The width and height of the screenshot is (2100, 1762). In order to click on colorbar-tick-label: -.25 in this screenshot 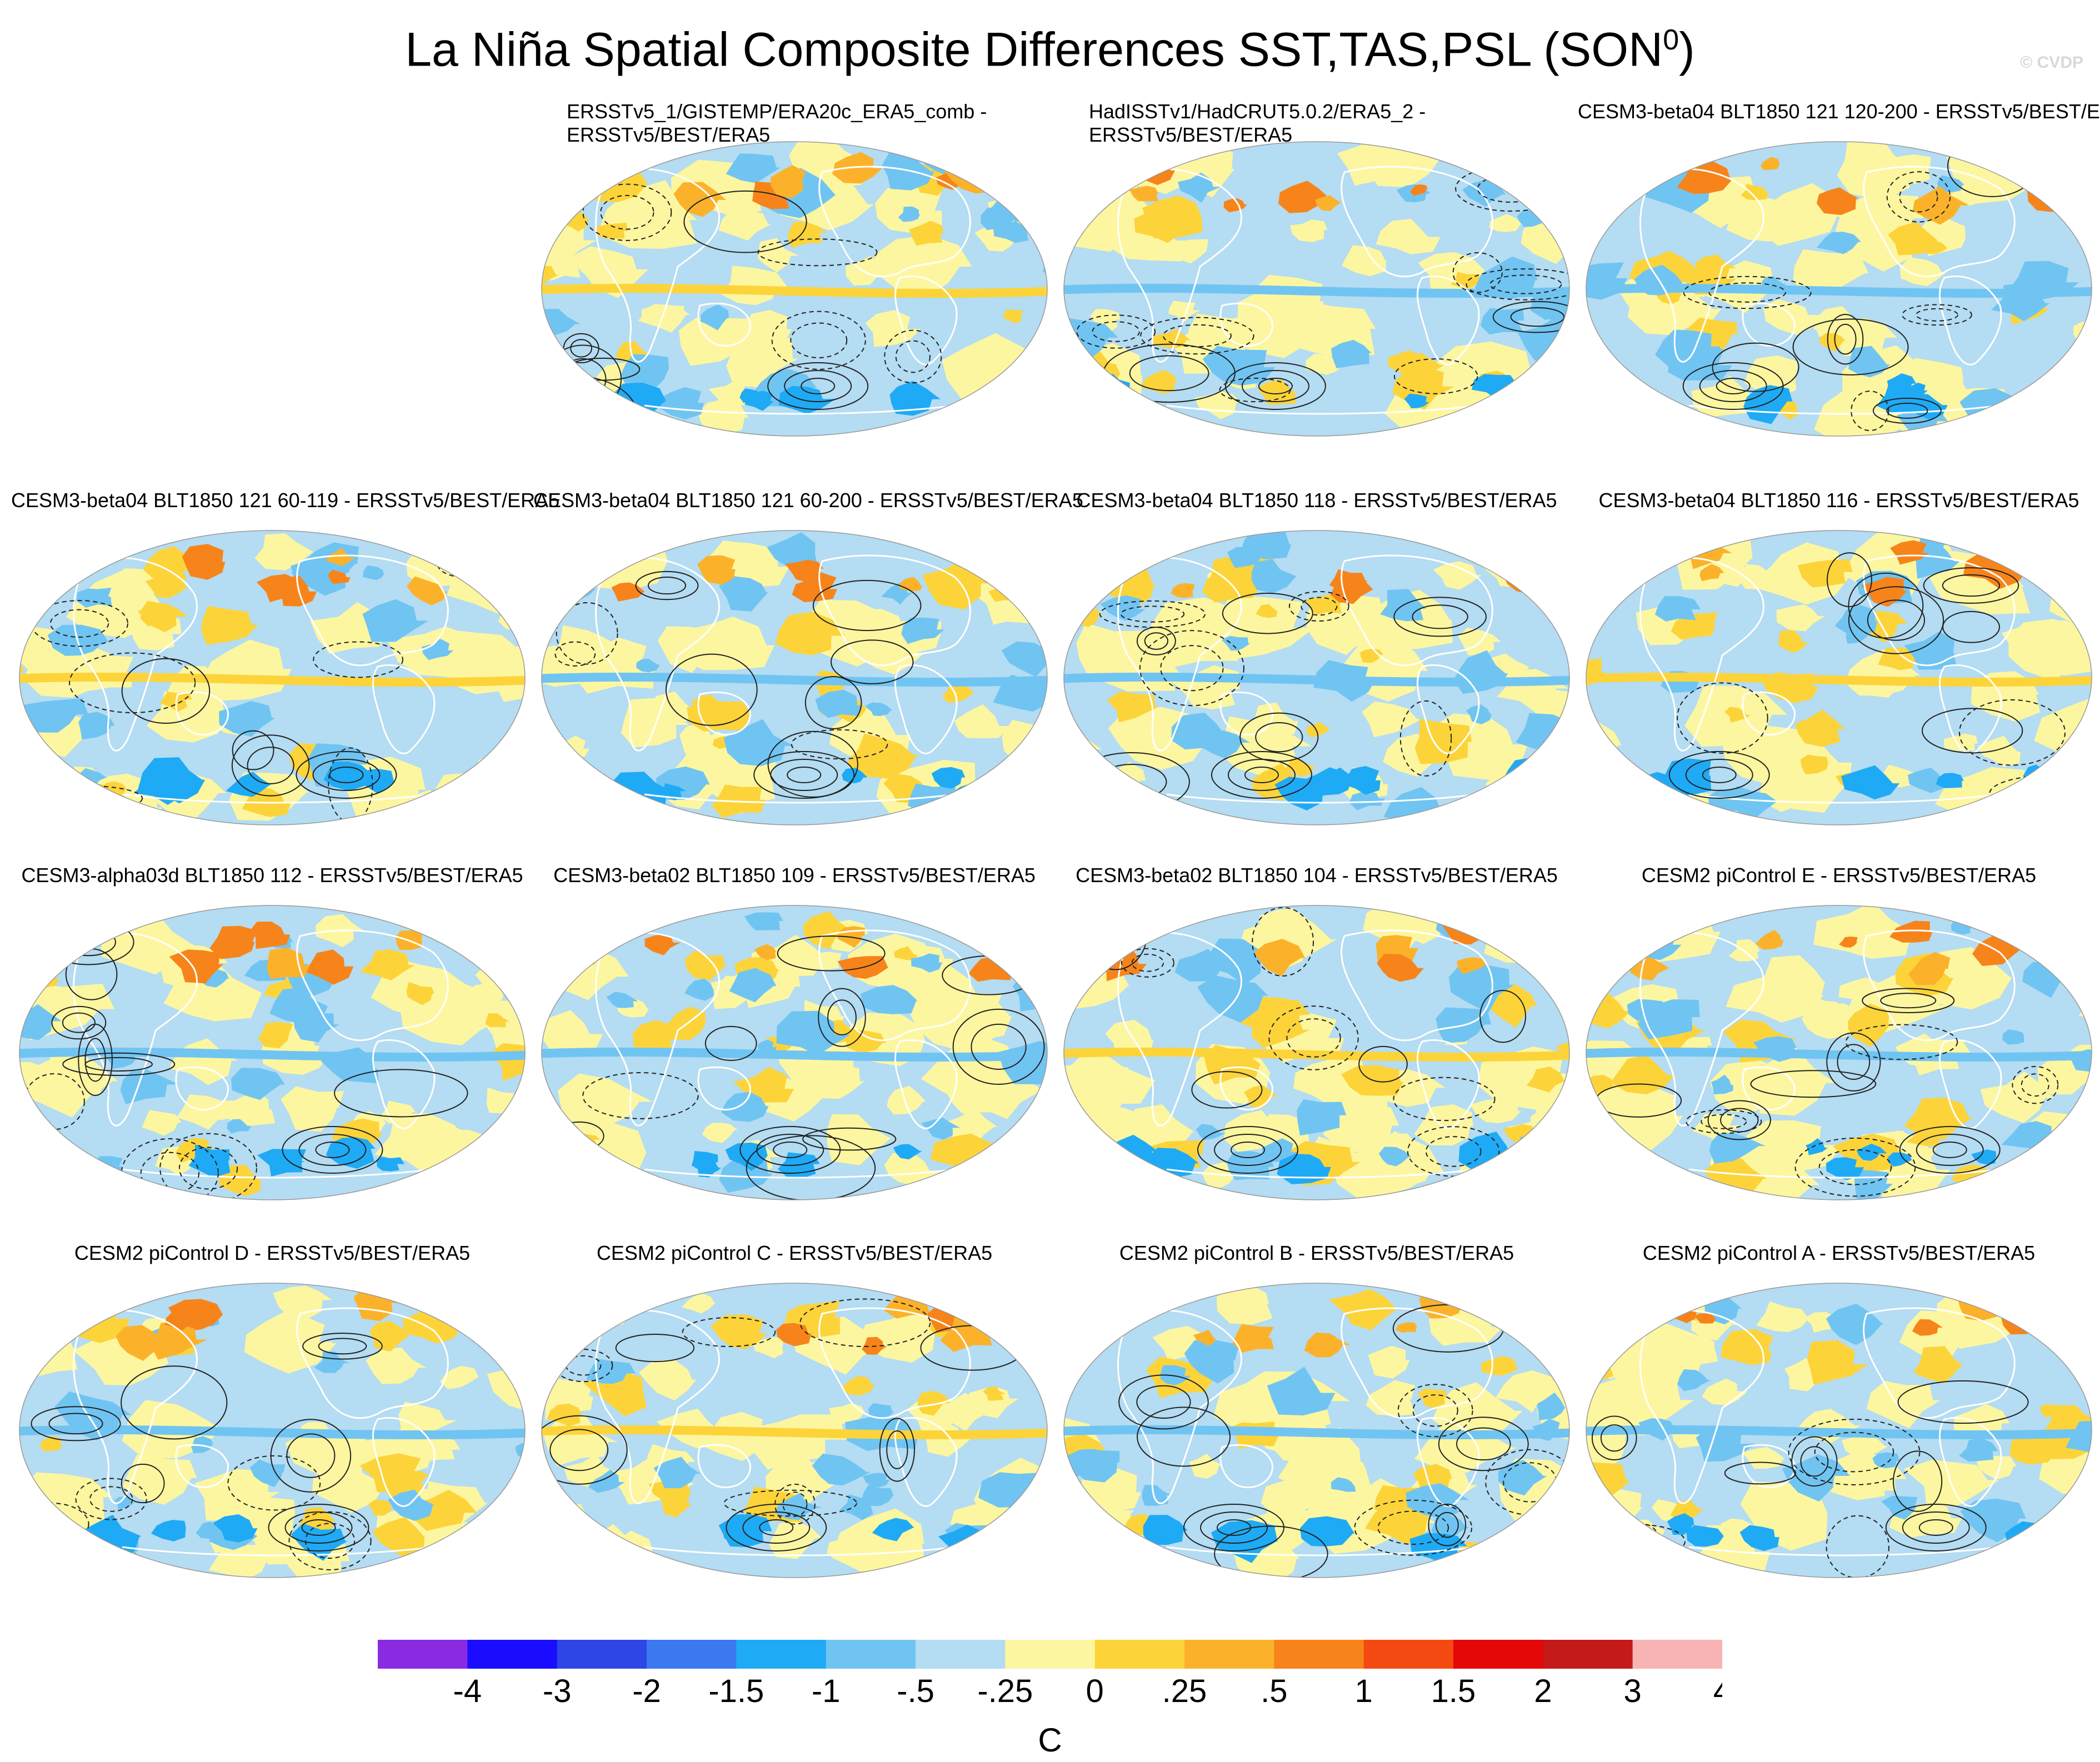, I will do `click(1005, 1691)`.